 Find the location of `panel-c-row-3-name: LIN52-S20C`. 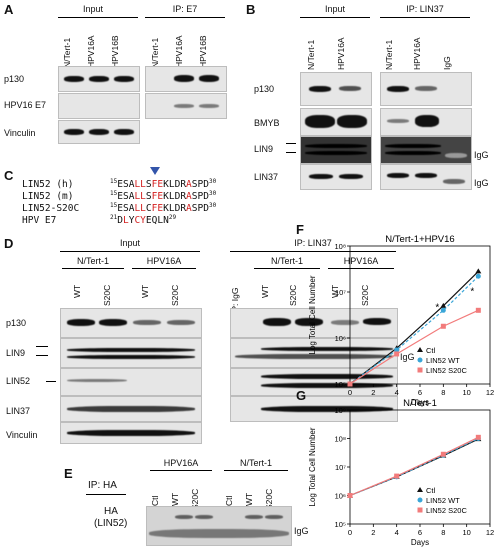

panel-c-row-3-name: LIN52-S20C is located at coordinates (51, 209).